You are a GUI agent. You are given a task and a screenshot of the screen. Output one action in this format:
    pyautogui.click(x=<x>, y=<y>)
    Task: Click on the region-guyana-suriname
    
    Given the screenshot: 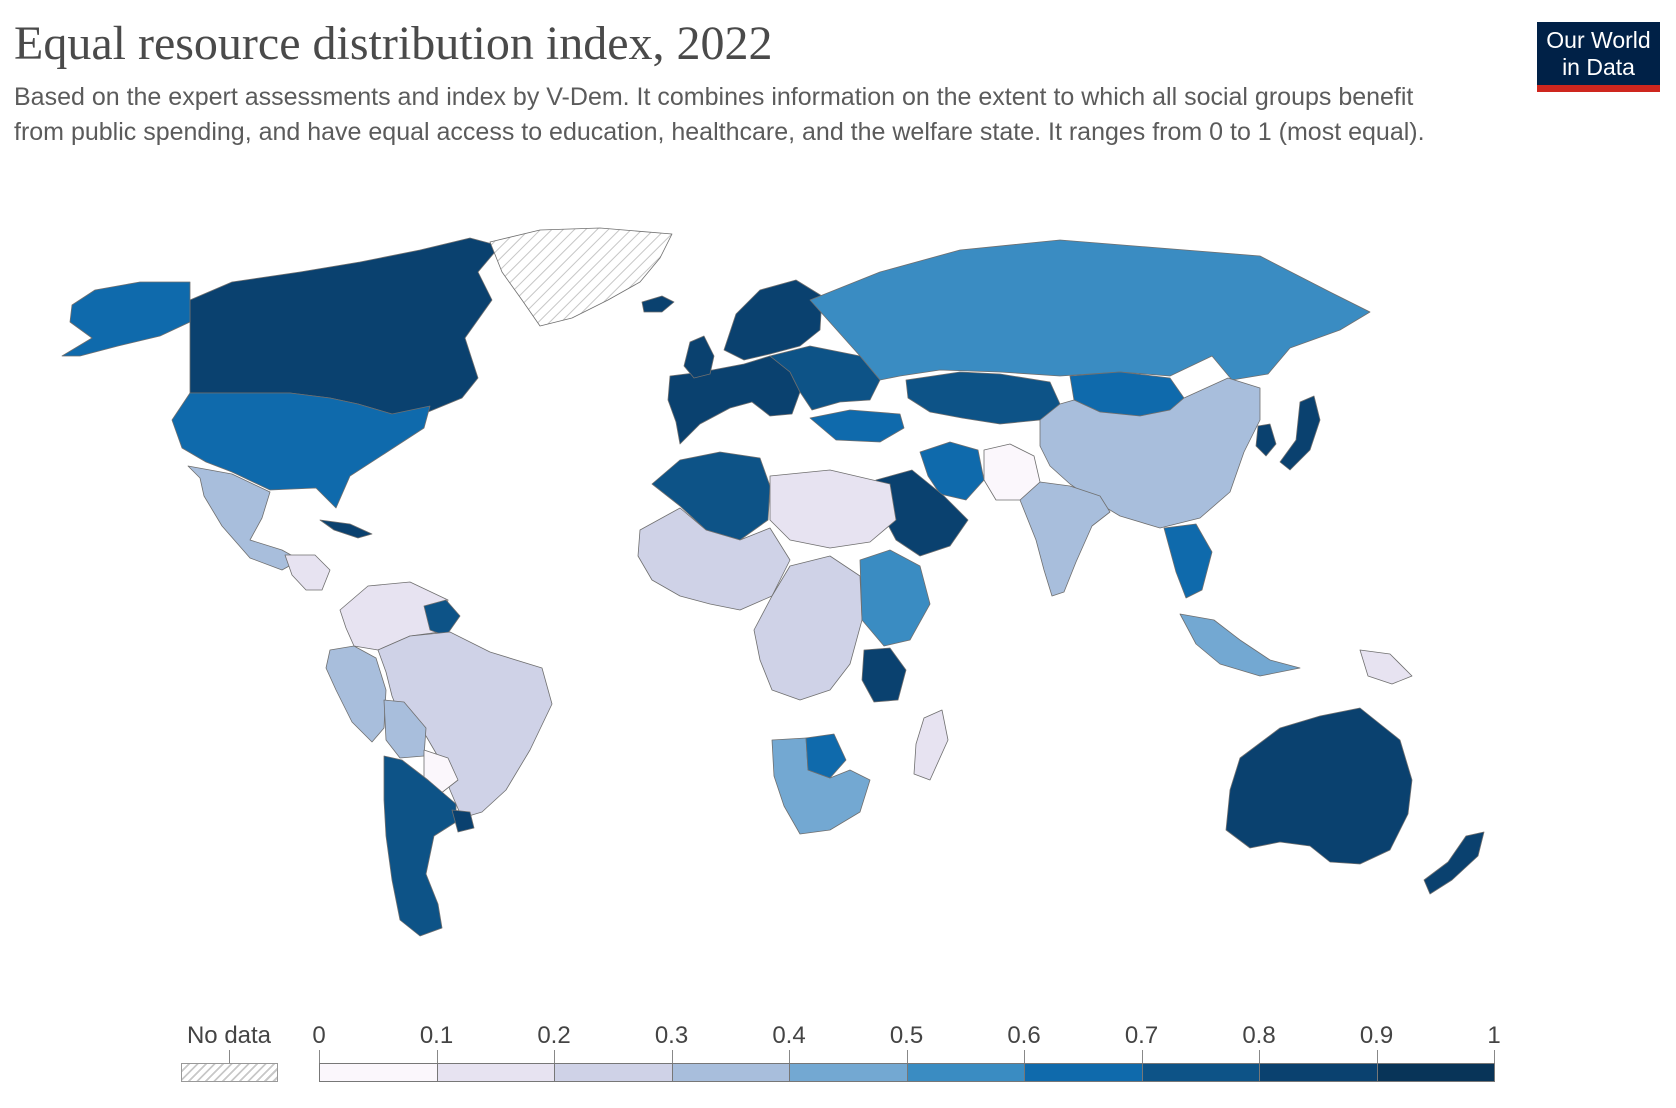 What is the action you would take?
    pyautogui.click(x=442, y=618)
    